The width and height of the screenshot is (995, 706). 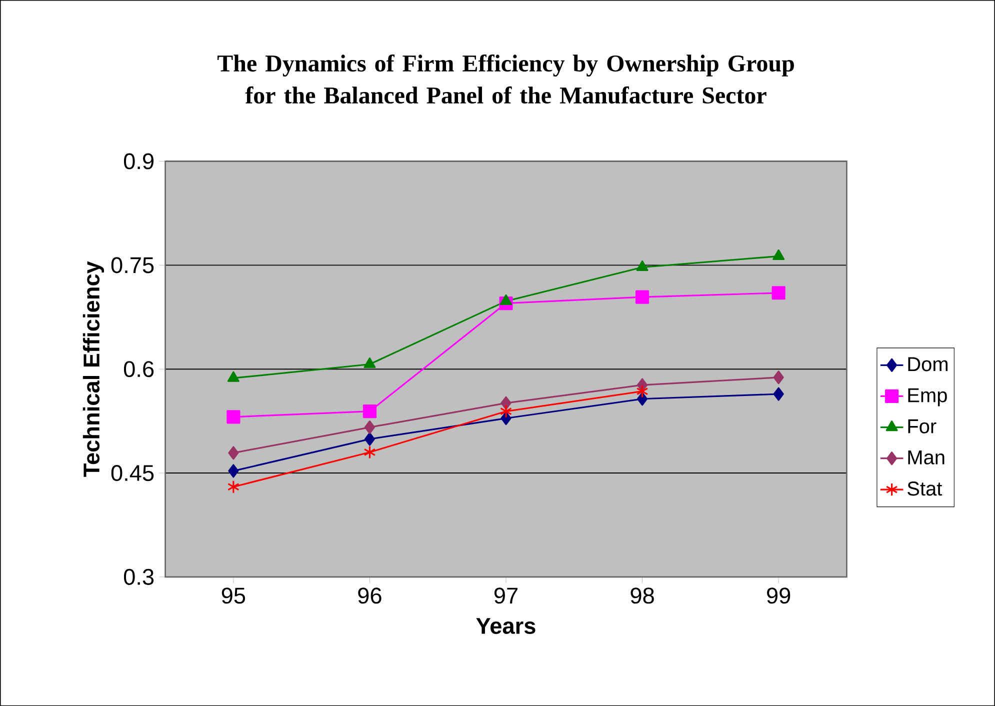 What do you see at coordinates (93, 369) in the screenshot?
I see `y-axis-title: Technical Efficiency` at bounding box center [93, 369].